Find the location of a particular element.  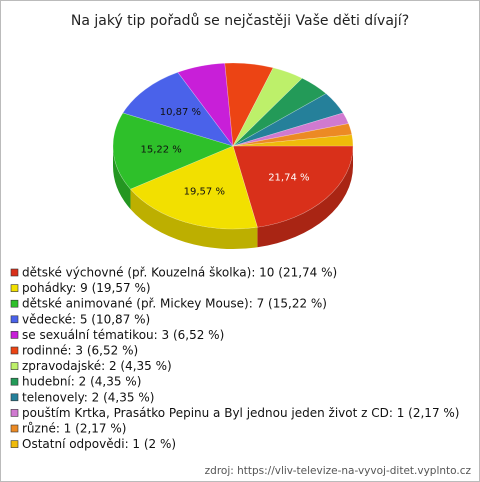

legend-label: hudební: 2 (4,35 %) is located at coordinates (81, 382).